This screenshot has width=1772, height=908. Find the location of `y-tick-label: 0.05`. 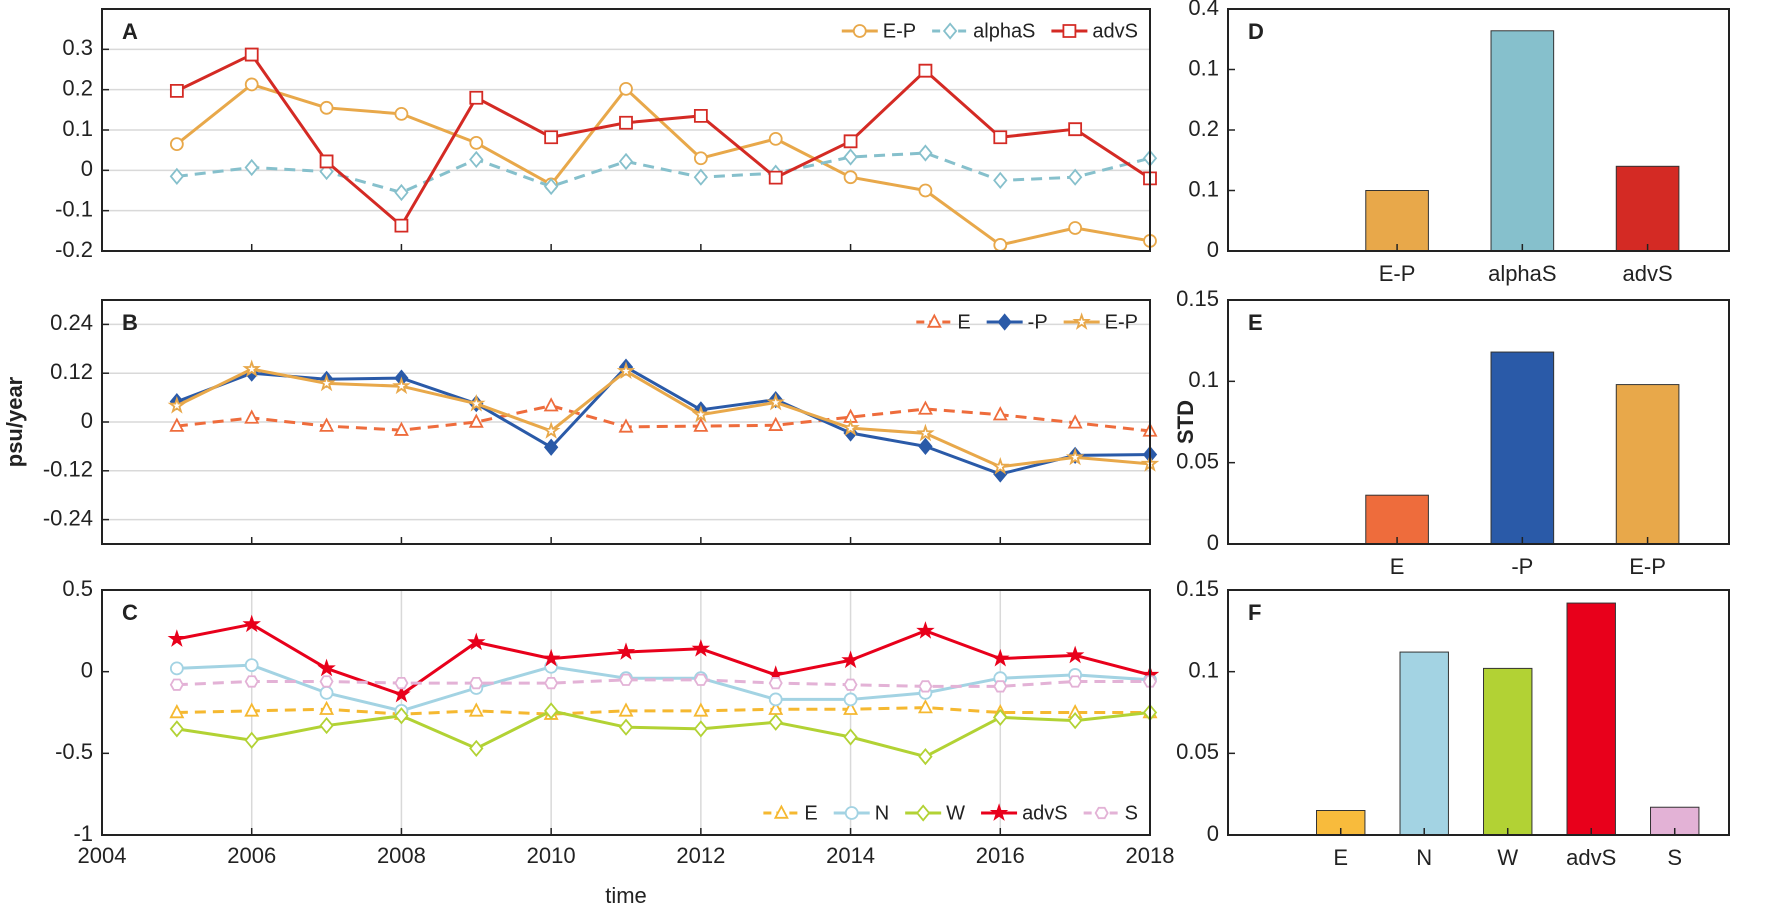

y-tick-label: 0.05 is located at coordinates (1197, 751).